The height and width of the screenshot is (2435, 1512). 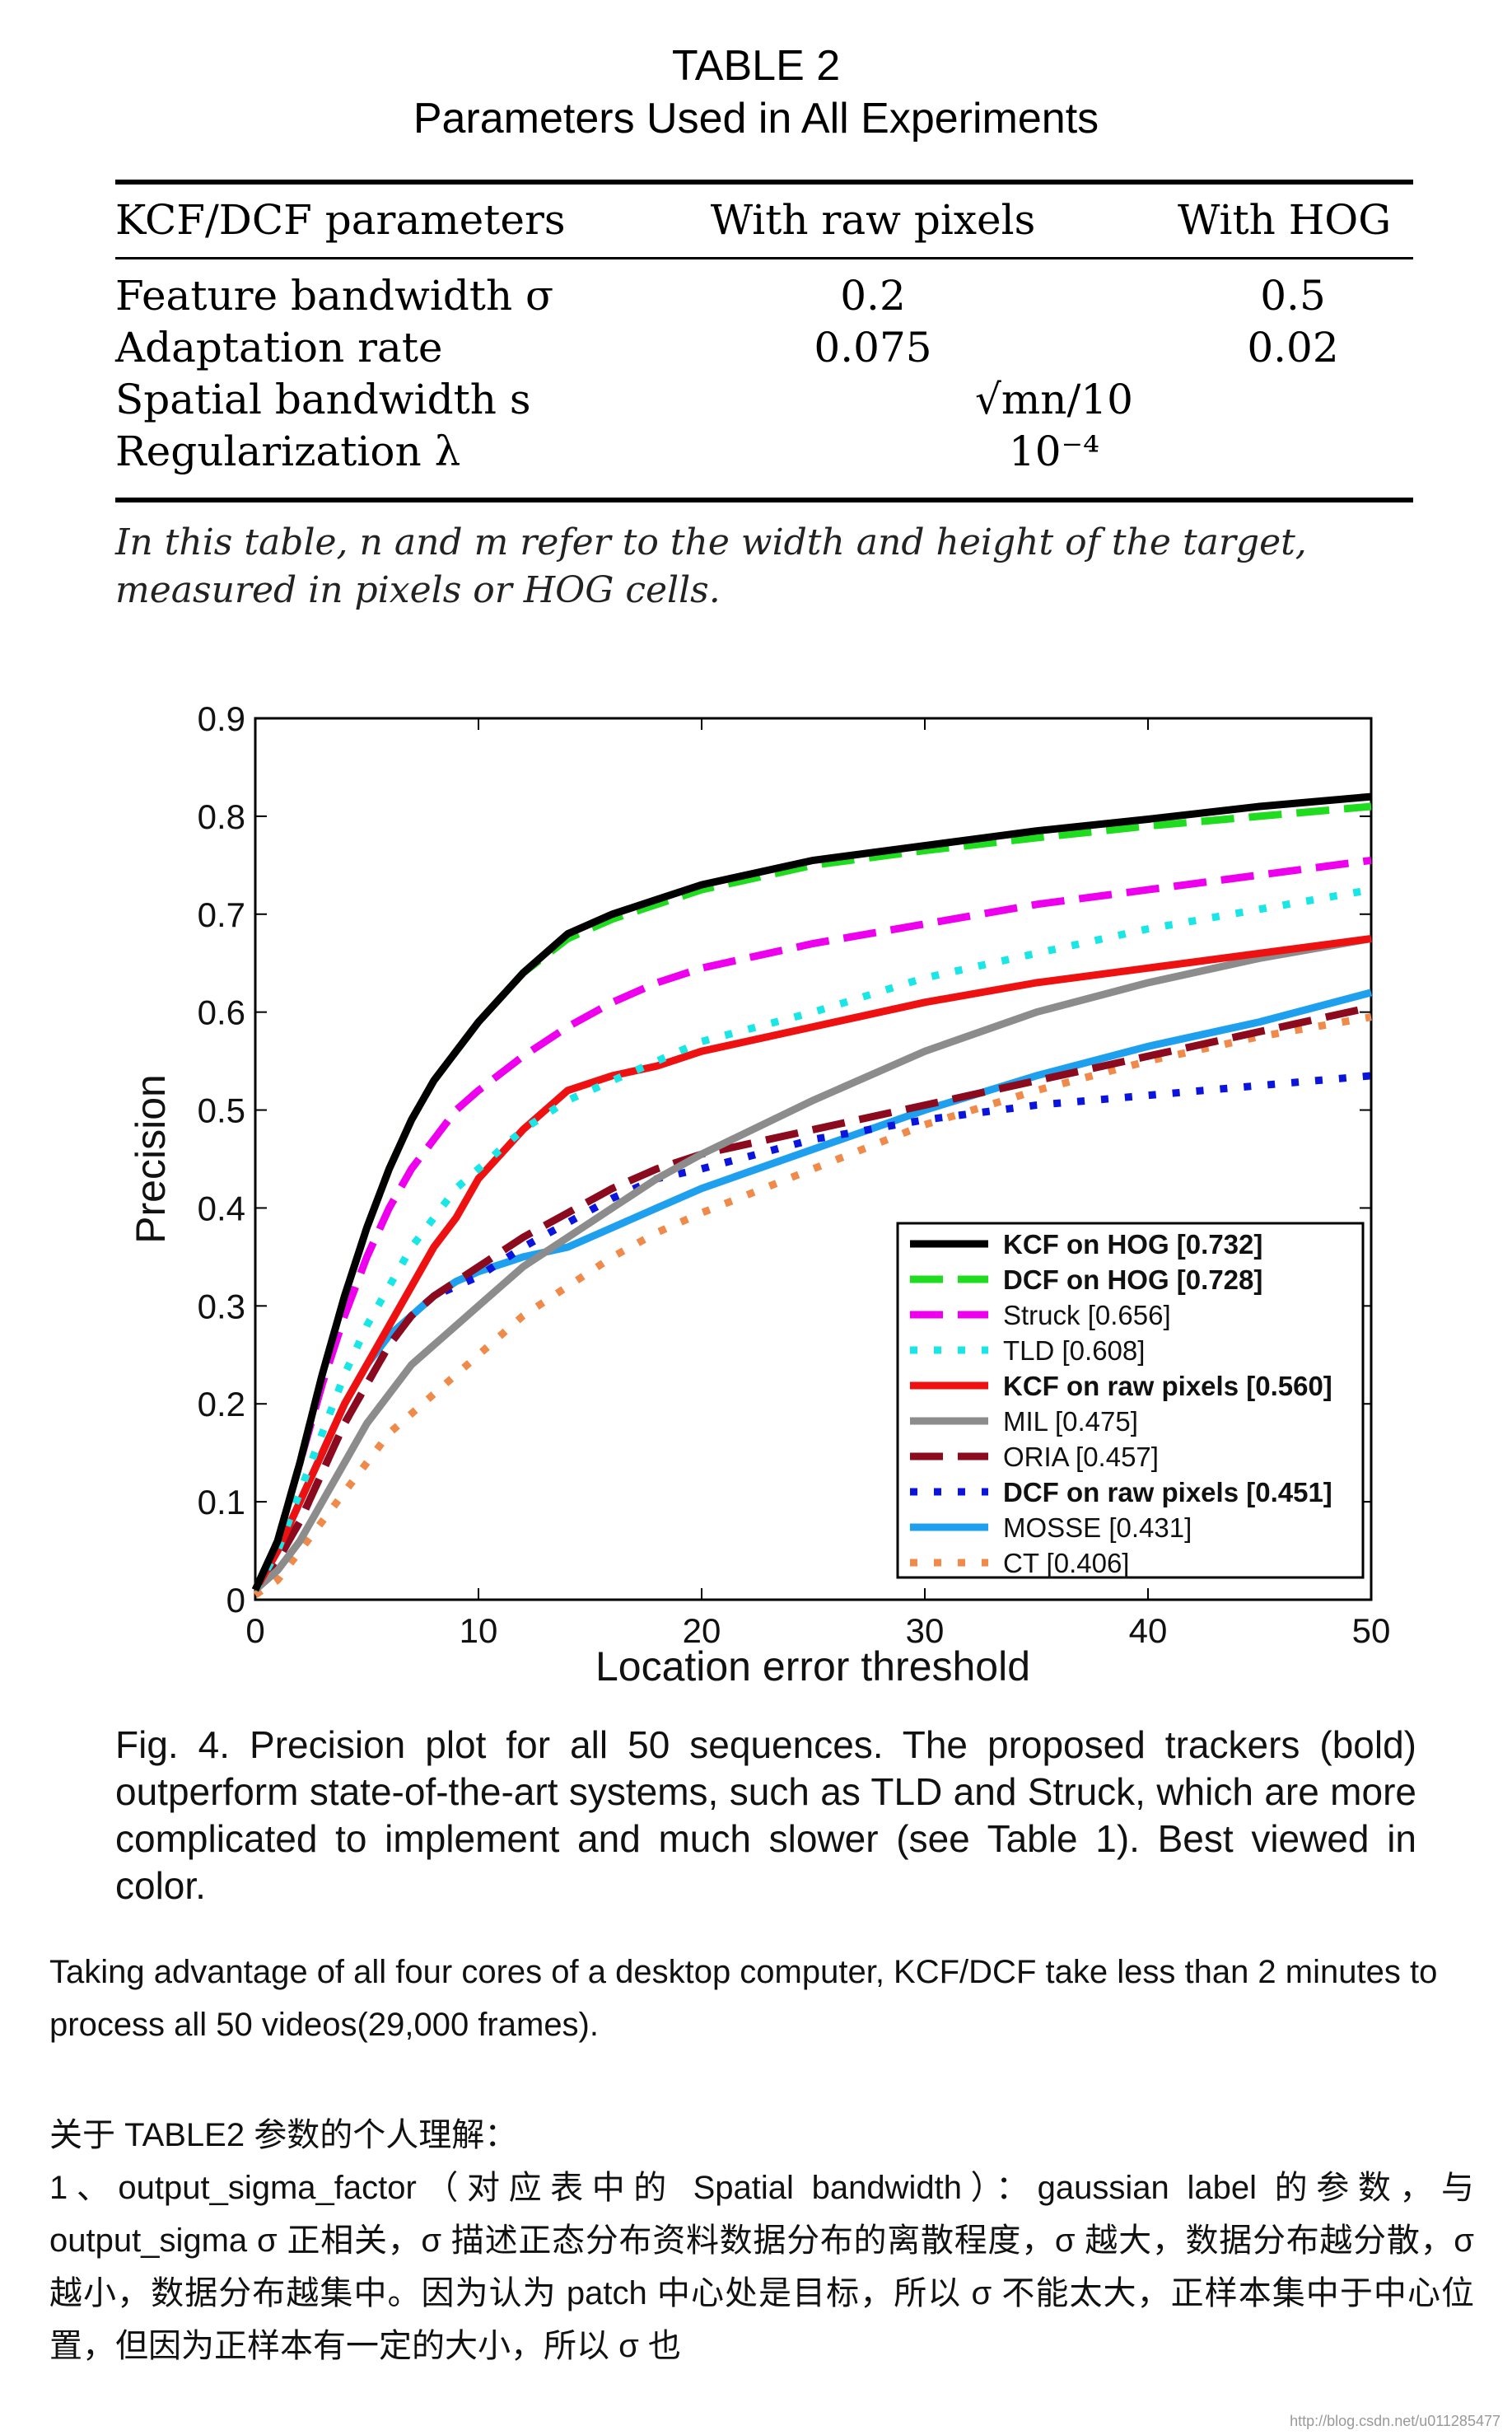 What do you see at coordinates (1148, 1630) in the screenshot?
I see `x-tick-label: 40` at bounding box center [1148, 1630].